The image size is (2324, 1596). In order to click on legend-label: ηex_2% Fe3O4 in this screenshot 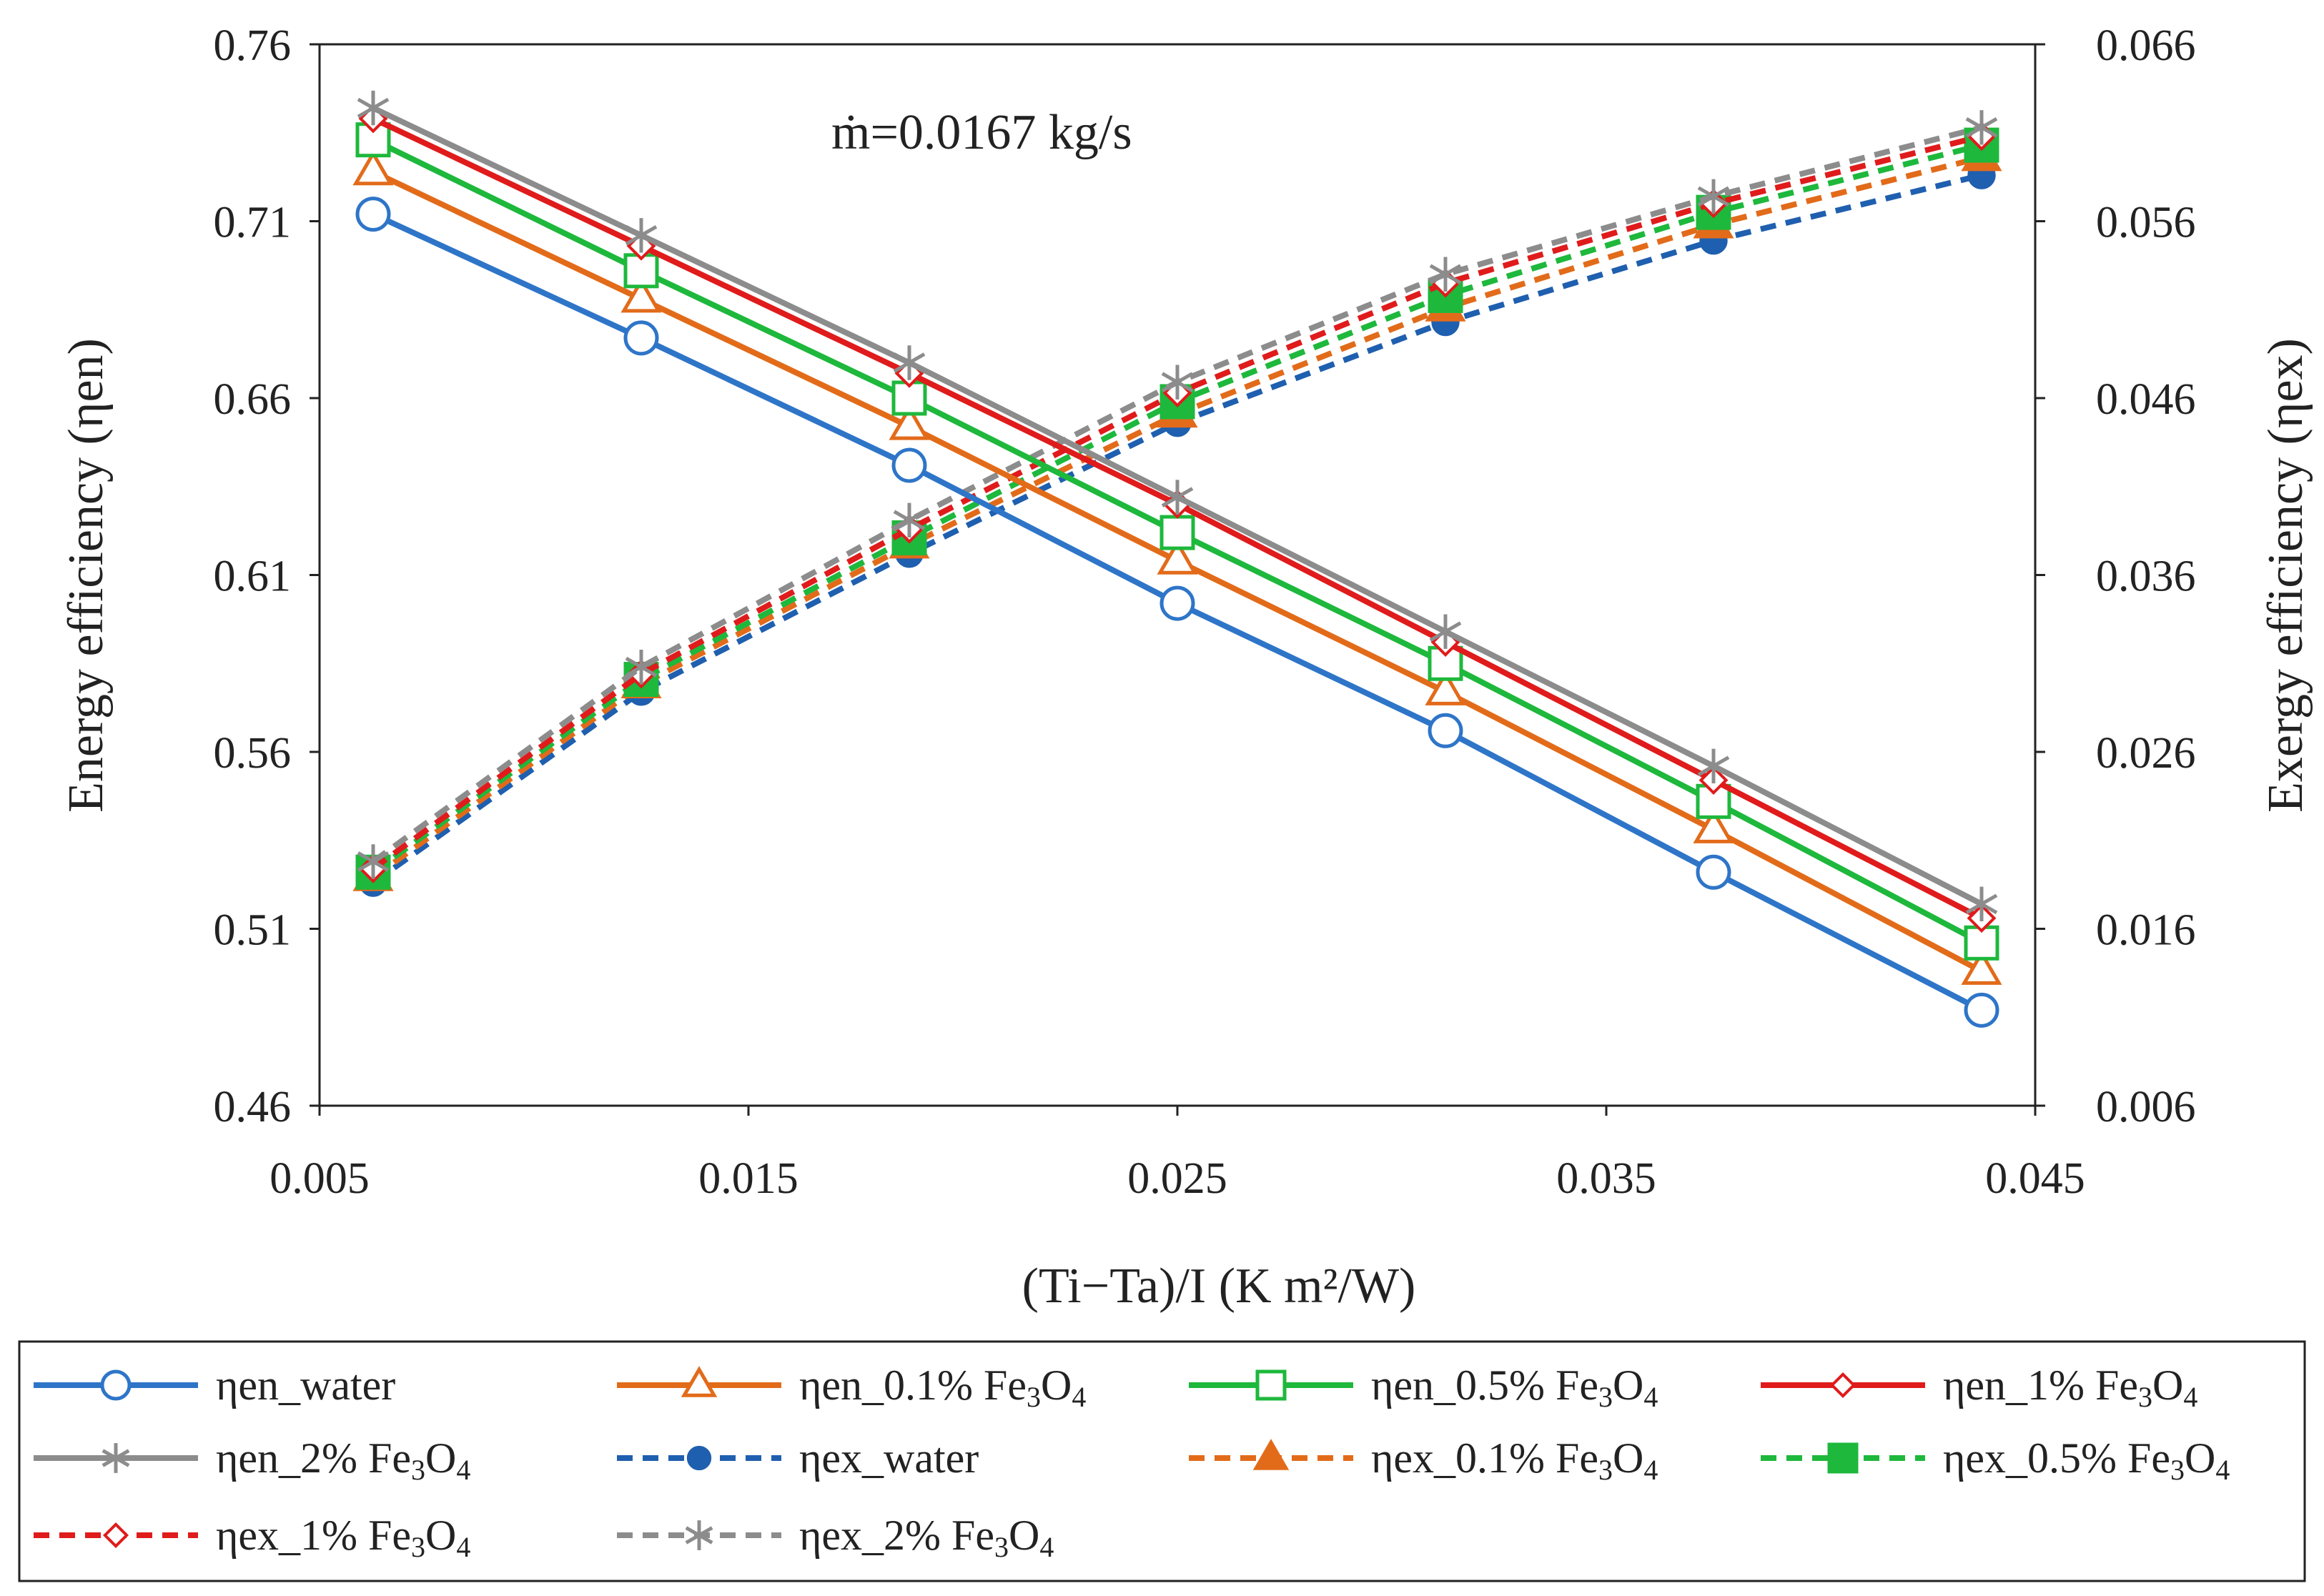, I will do `click(926, 1537)`.